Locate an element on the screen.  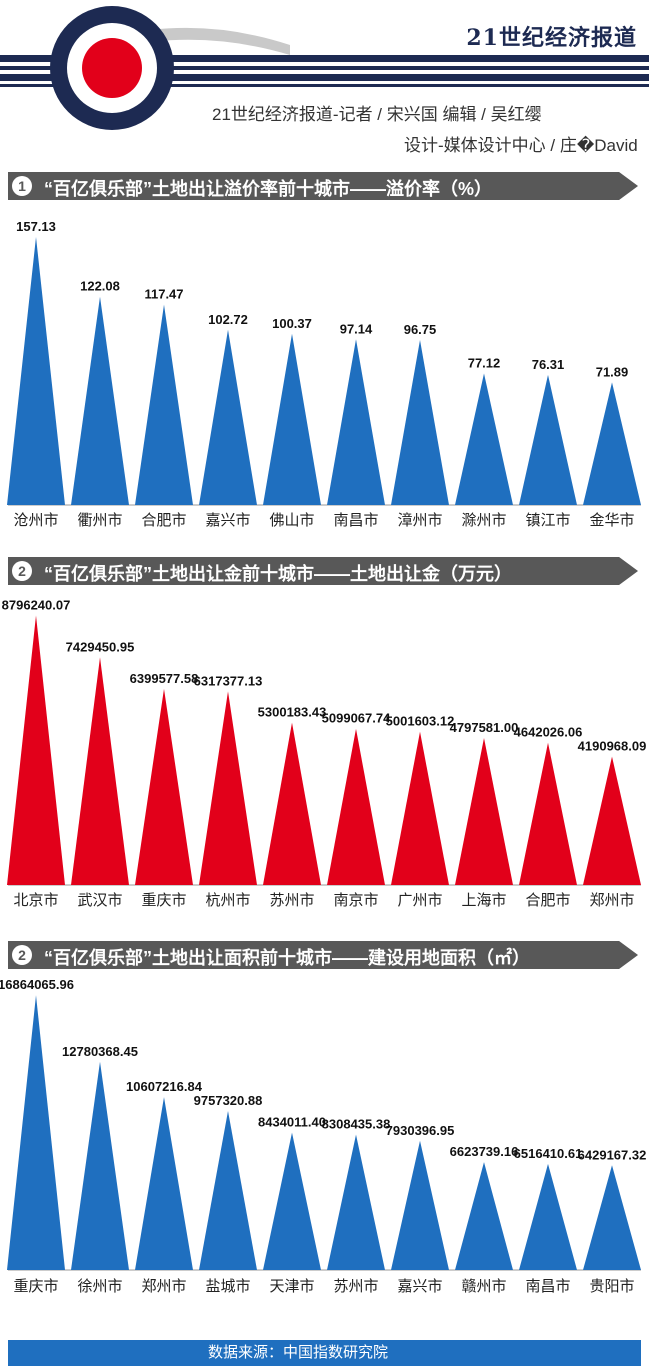
category-label: 苏州市 is located at coordinates (291, 900).